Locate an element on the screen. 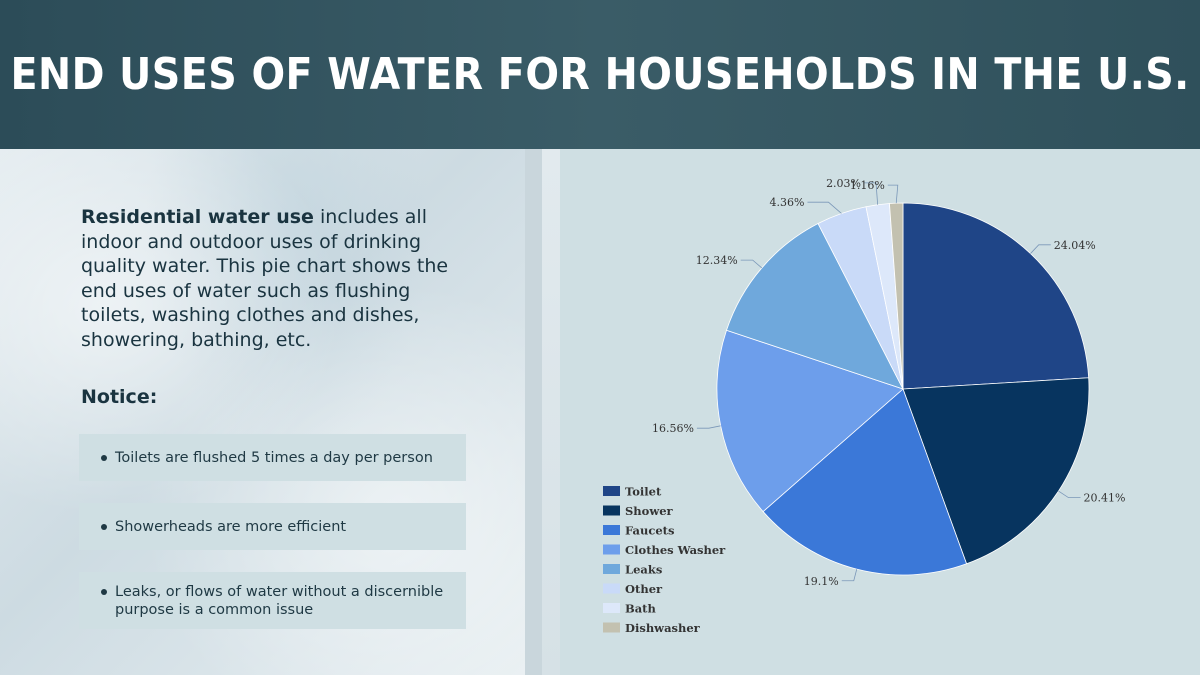 The height and width of the screenshot is (675, 1200). pie-slice-leaks is located at coordinates (814, 306).